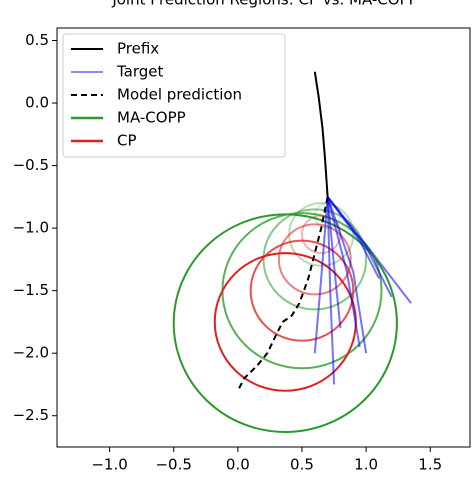  What do you see at coordinates (37, 103) in the screenshot?
I see `y-tick-label: 0.0` at bounding box center [37, 103].